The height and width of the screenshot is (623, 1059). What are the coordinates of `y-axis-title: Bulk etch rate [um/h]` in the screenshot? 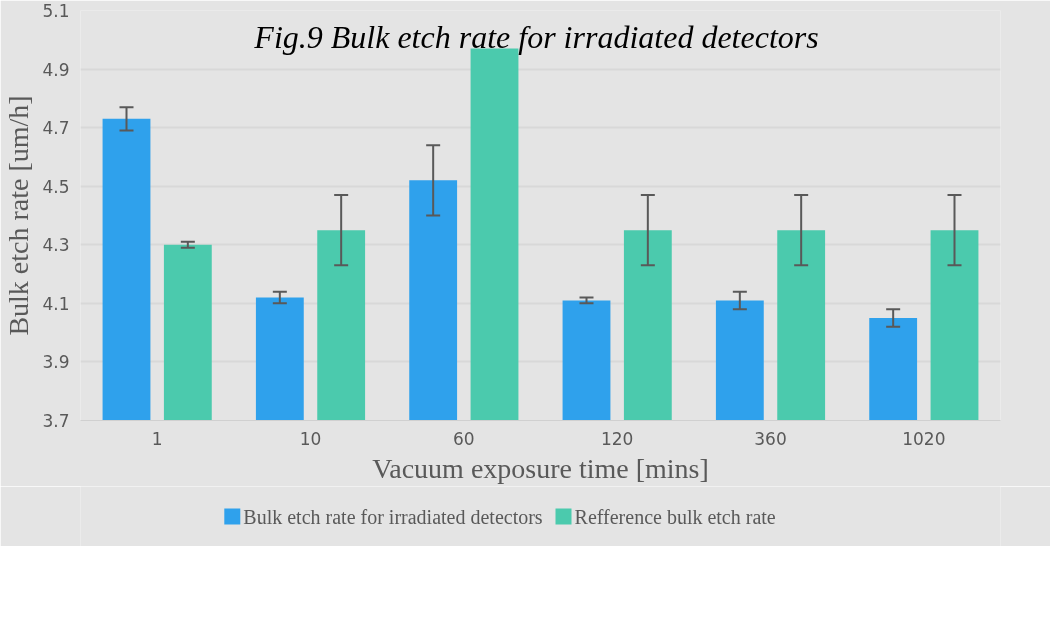 It's located at (19, 215).